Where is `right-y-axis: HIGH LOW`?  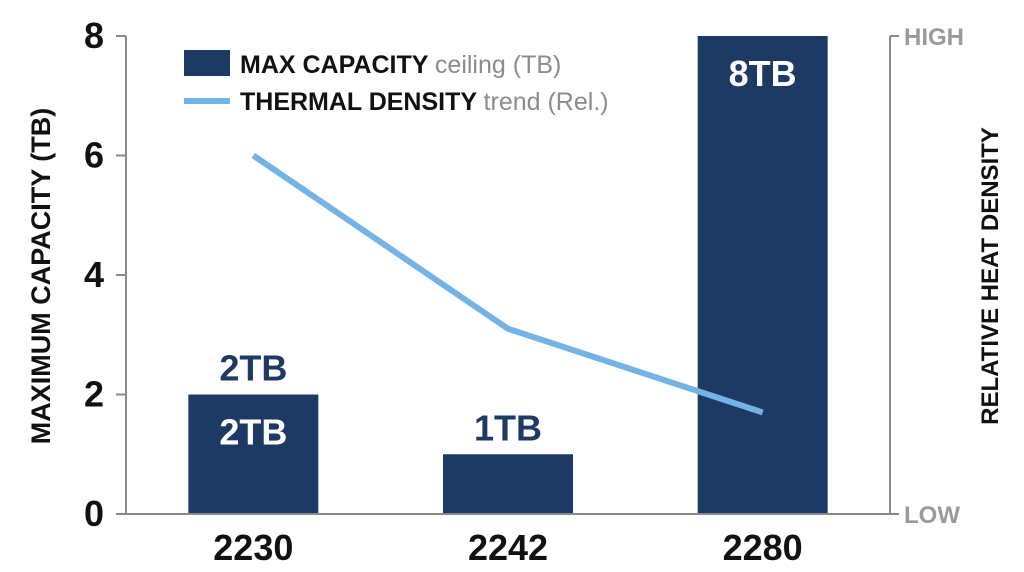
right-y-axis: HIGH LOW is located at coordinates (926, 276).